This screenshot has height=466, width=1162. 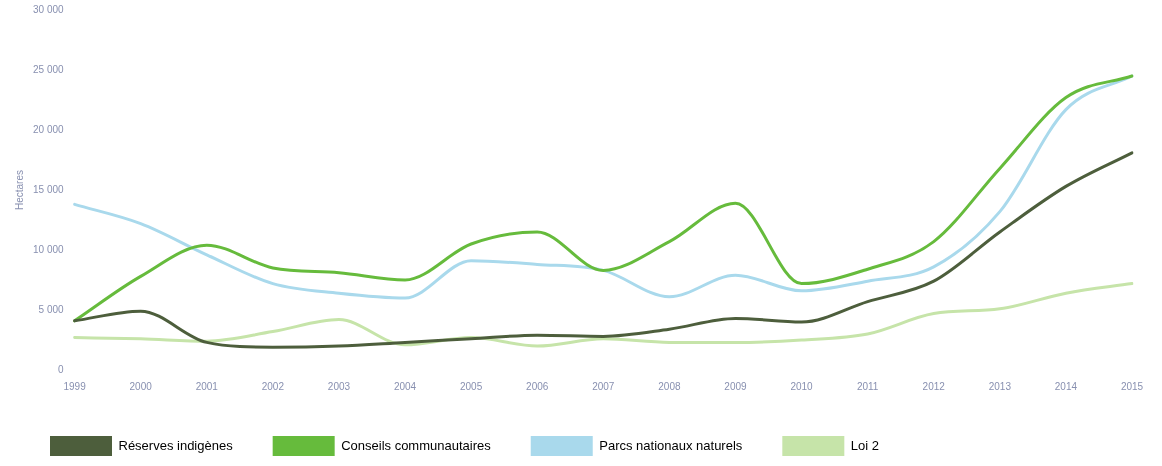 What do you see at coordinates (176, 445) in the screenshot?
I see `legend-label: Réserves indigènes` at bounding box center [176, 445].